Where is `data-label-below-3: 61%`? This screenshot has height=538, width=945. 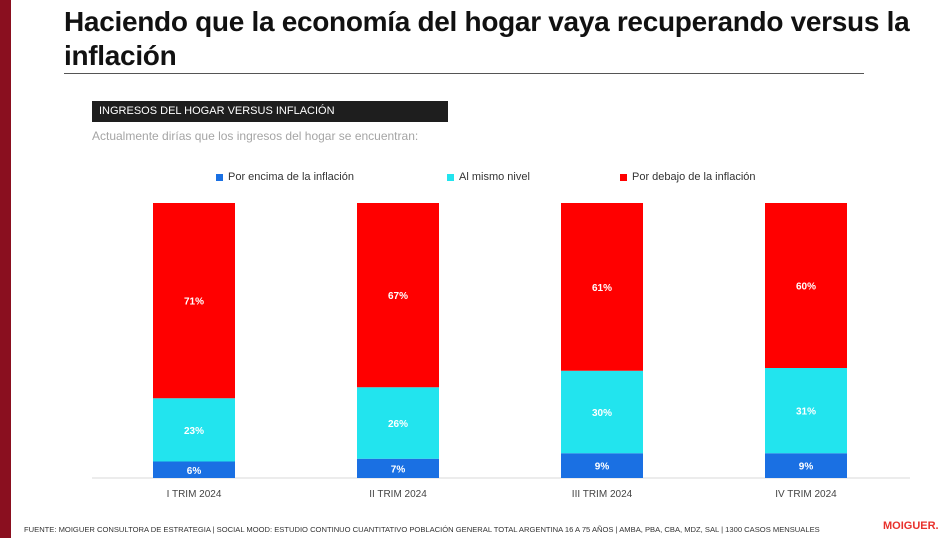
data-label-below-3: 61% is located at coordinates (602, 288).